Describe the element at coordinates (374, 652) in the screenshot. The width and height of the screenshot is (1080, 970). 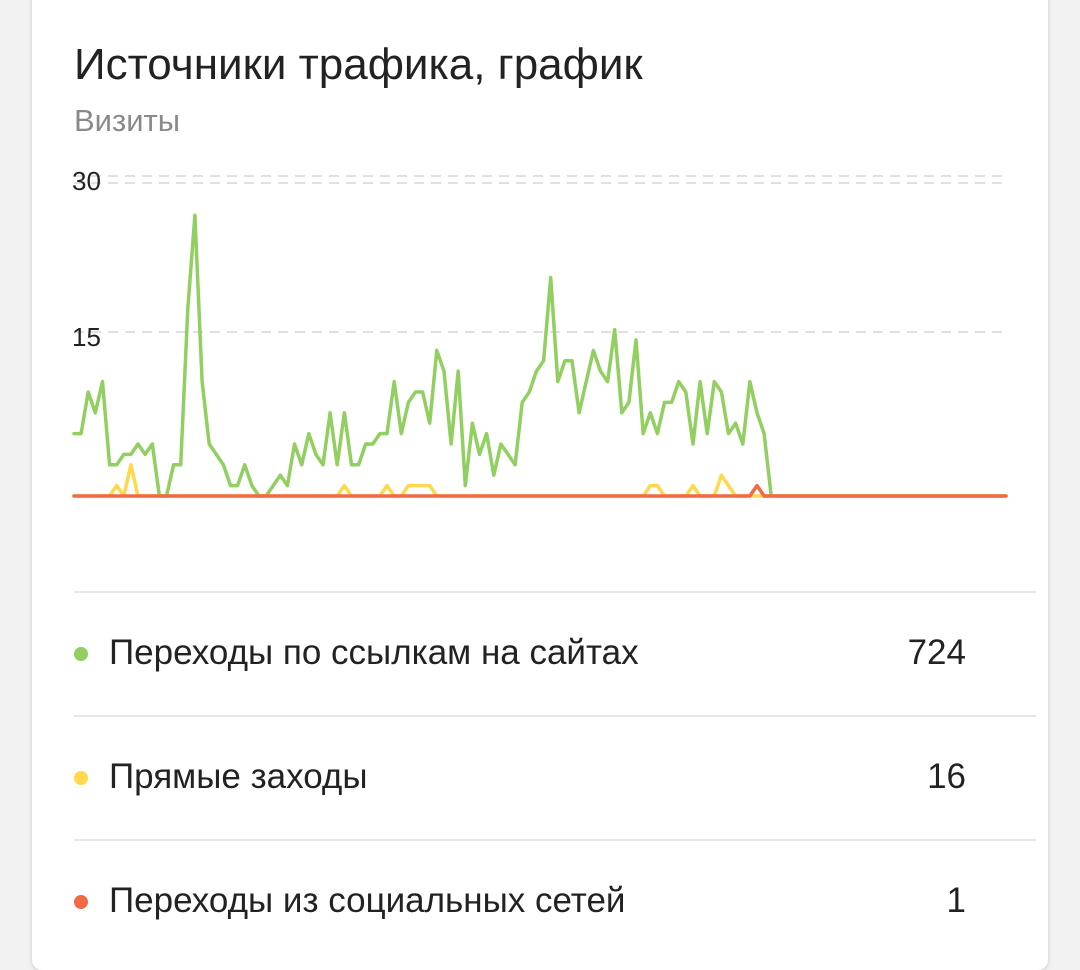
I see `legend-label-referral: Переходы по ссылкам на сайтах` at that location.